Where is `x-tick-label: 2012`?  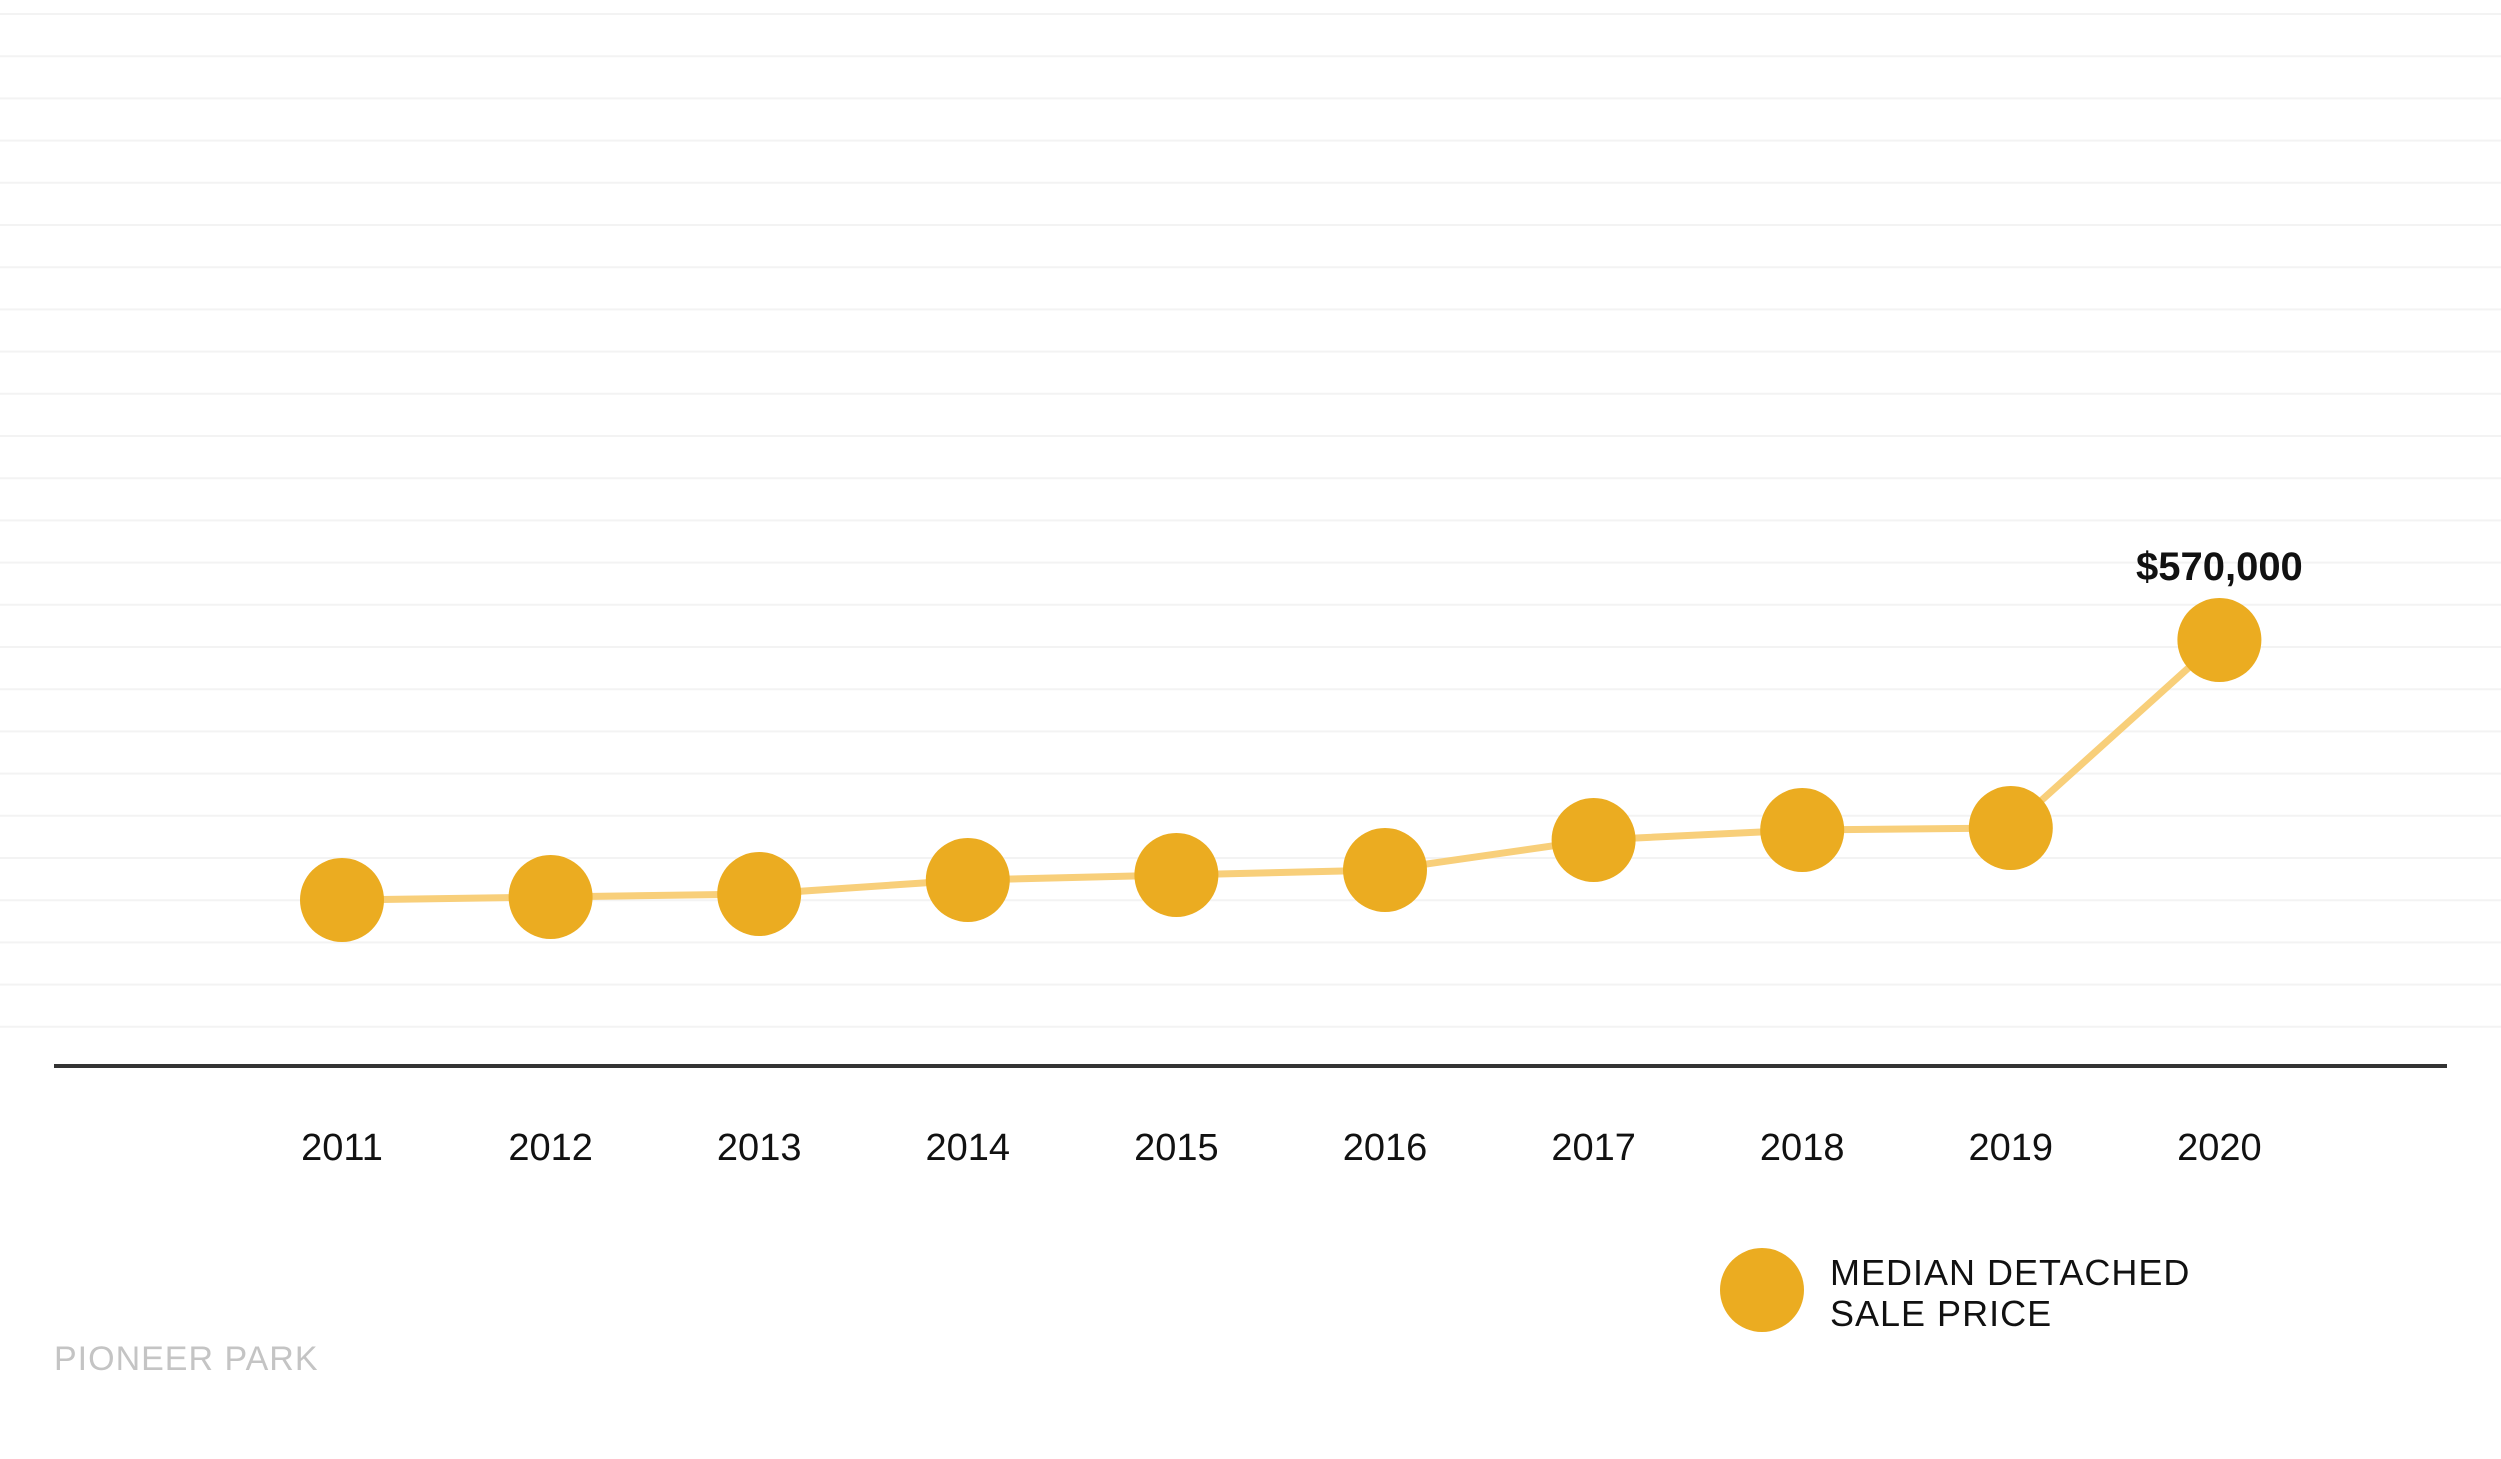 x-tick-label: 2012 is located at coordinates (550, 1148).